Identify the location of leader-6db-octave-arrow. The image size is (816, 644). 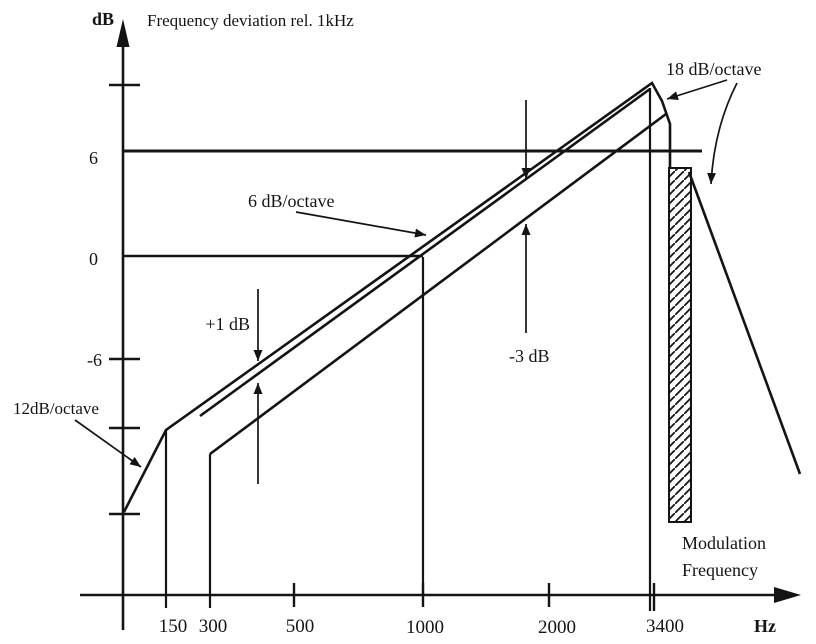
(361, 224).